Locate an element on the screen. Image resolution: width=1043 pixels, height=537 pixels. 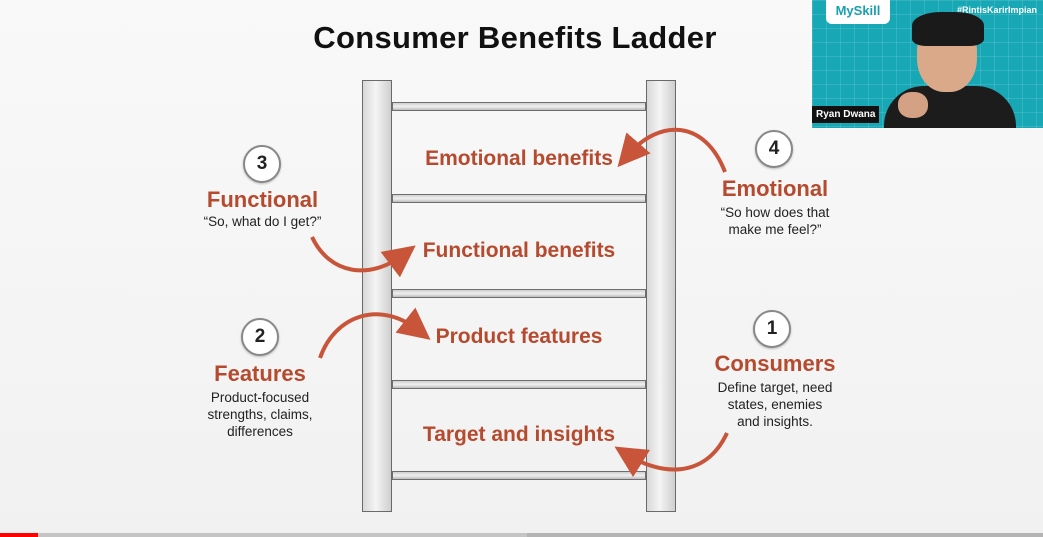
number-badge-3: 3 is located at coordinates (262, 164).